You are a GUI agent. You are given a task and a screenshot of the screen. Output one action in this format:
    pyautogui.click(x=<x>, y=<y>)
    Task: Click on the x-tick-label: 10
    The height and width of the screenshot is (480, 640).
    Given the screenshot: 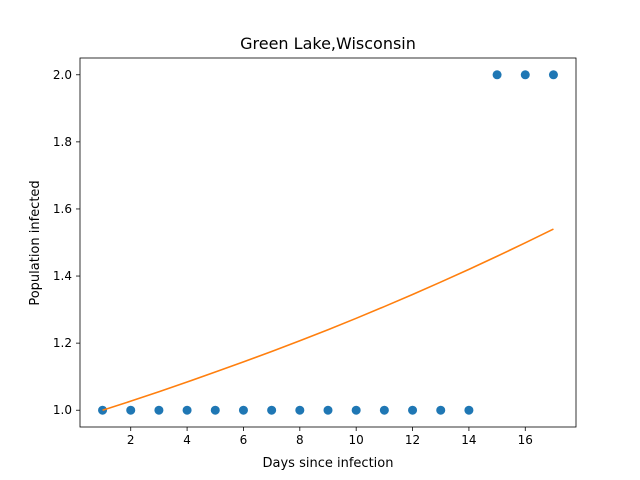 What is the action you would take?
    pyautogui.click(x=356, y=440)
    